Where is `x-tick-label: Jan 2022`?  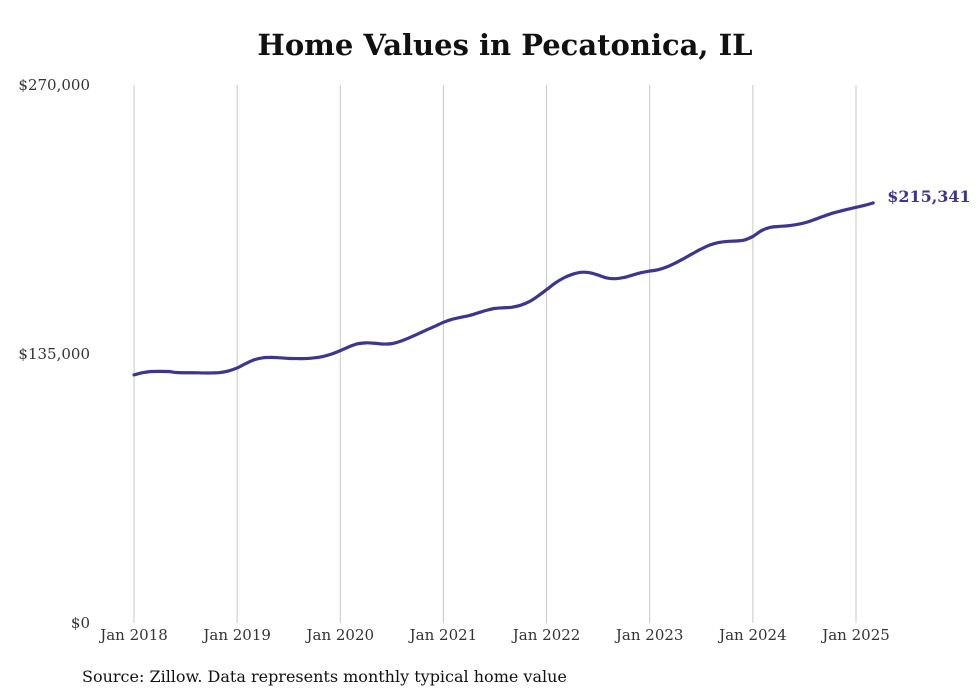 x-tick-label: Jan 2022 is located at coordinates (546, 635).